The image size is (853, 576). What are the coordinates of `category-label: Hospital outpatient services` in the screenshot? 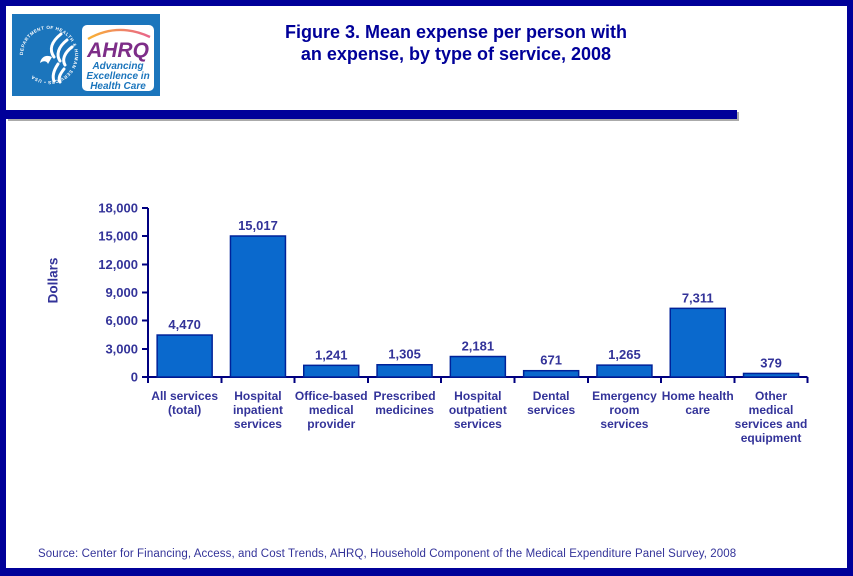 It's located at (477, 410).